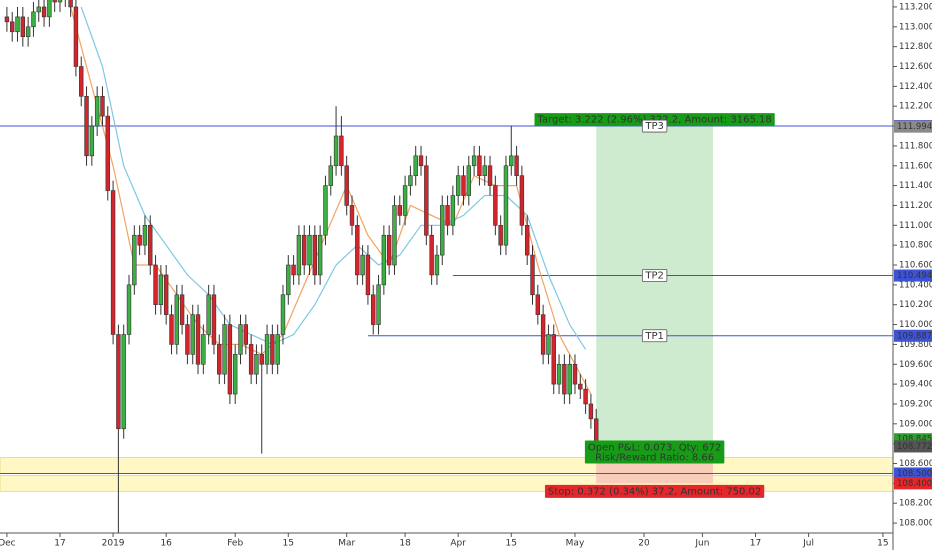  What do you see at coordinates (913, 446) in the screenshot?
I see `entry-price-tag-box` at bounding box center [913, 446].